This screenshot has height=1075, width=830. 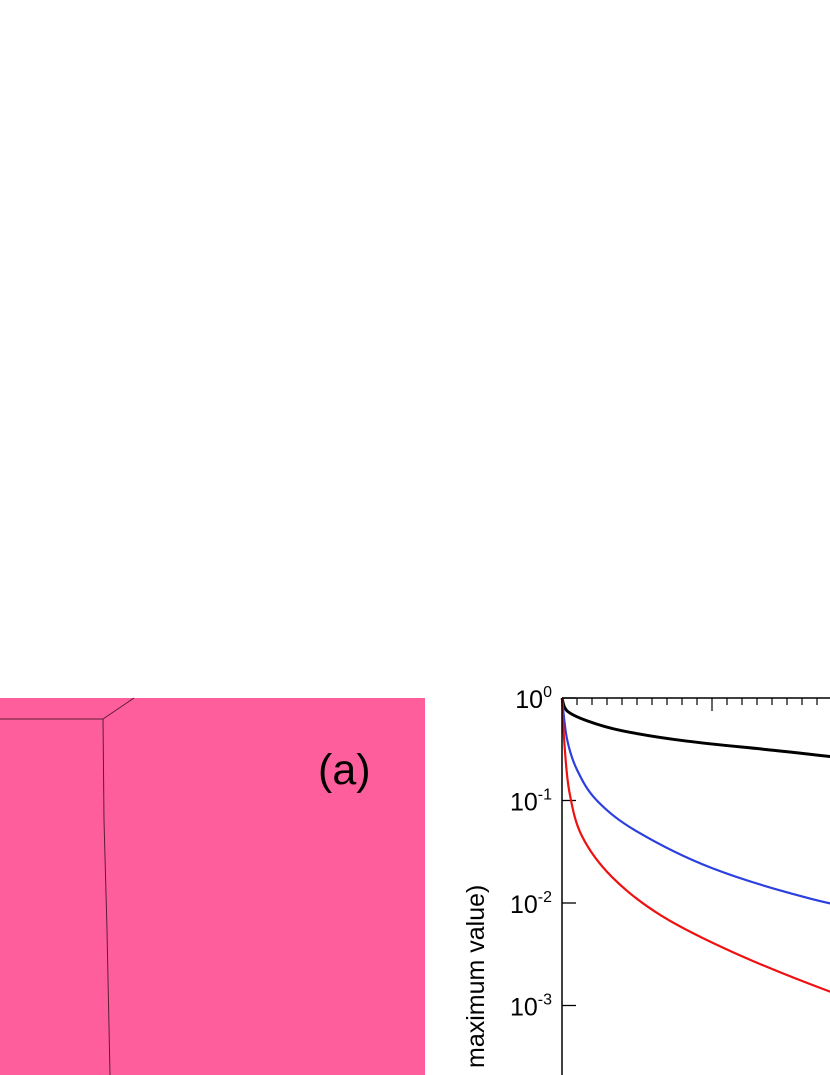 I want to click on panel-a-label: (a), so click(x=344, y=770).